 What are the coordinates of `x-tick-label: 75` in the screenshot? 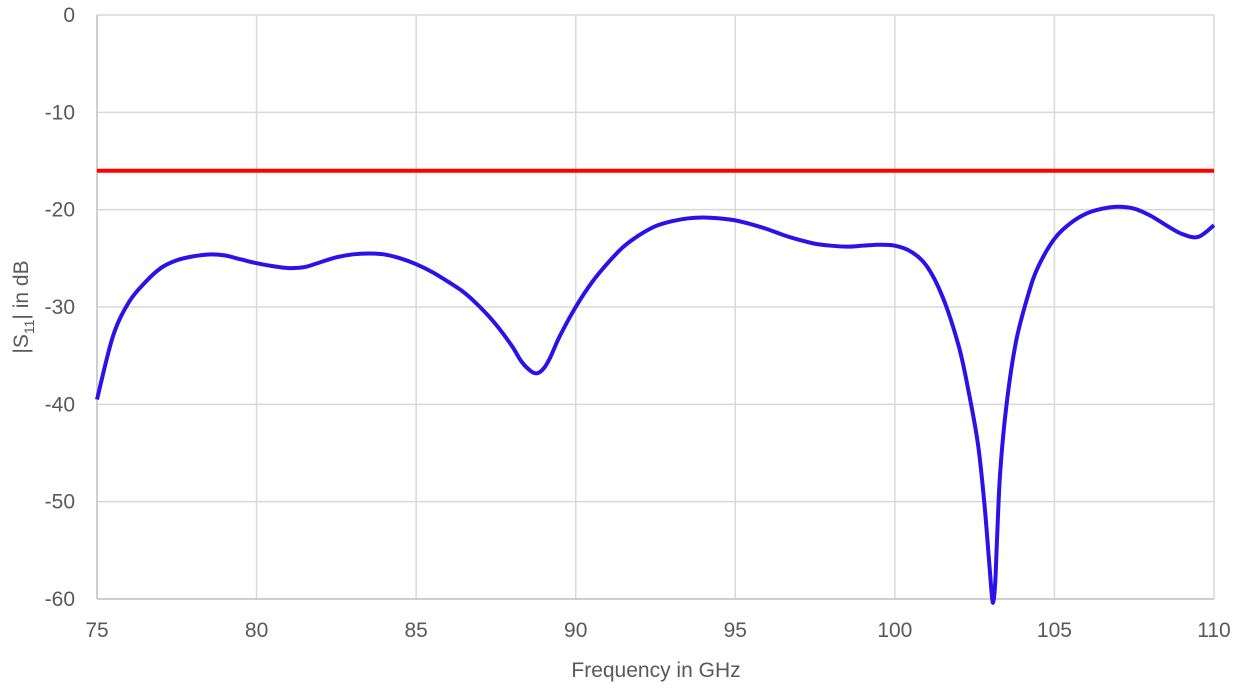 It's located at (96, 630).